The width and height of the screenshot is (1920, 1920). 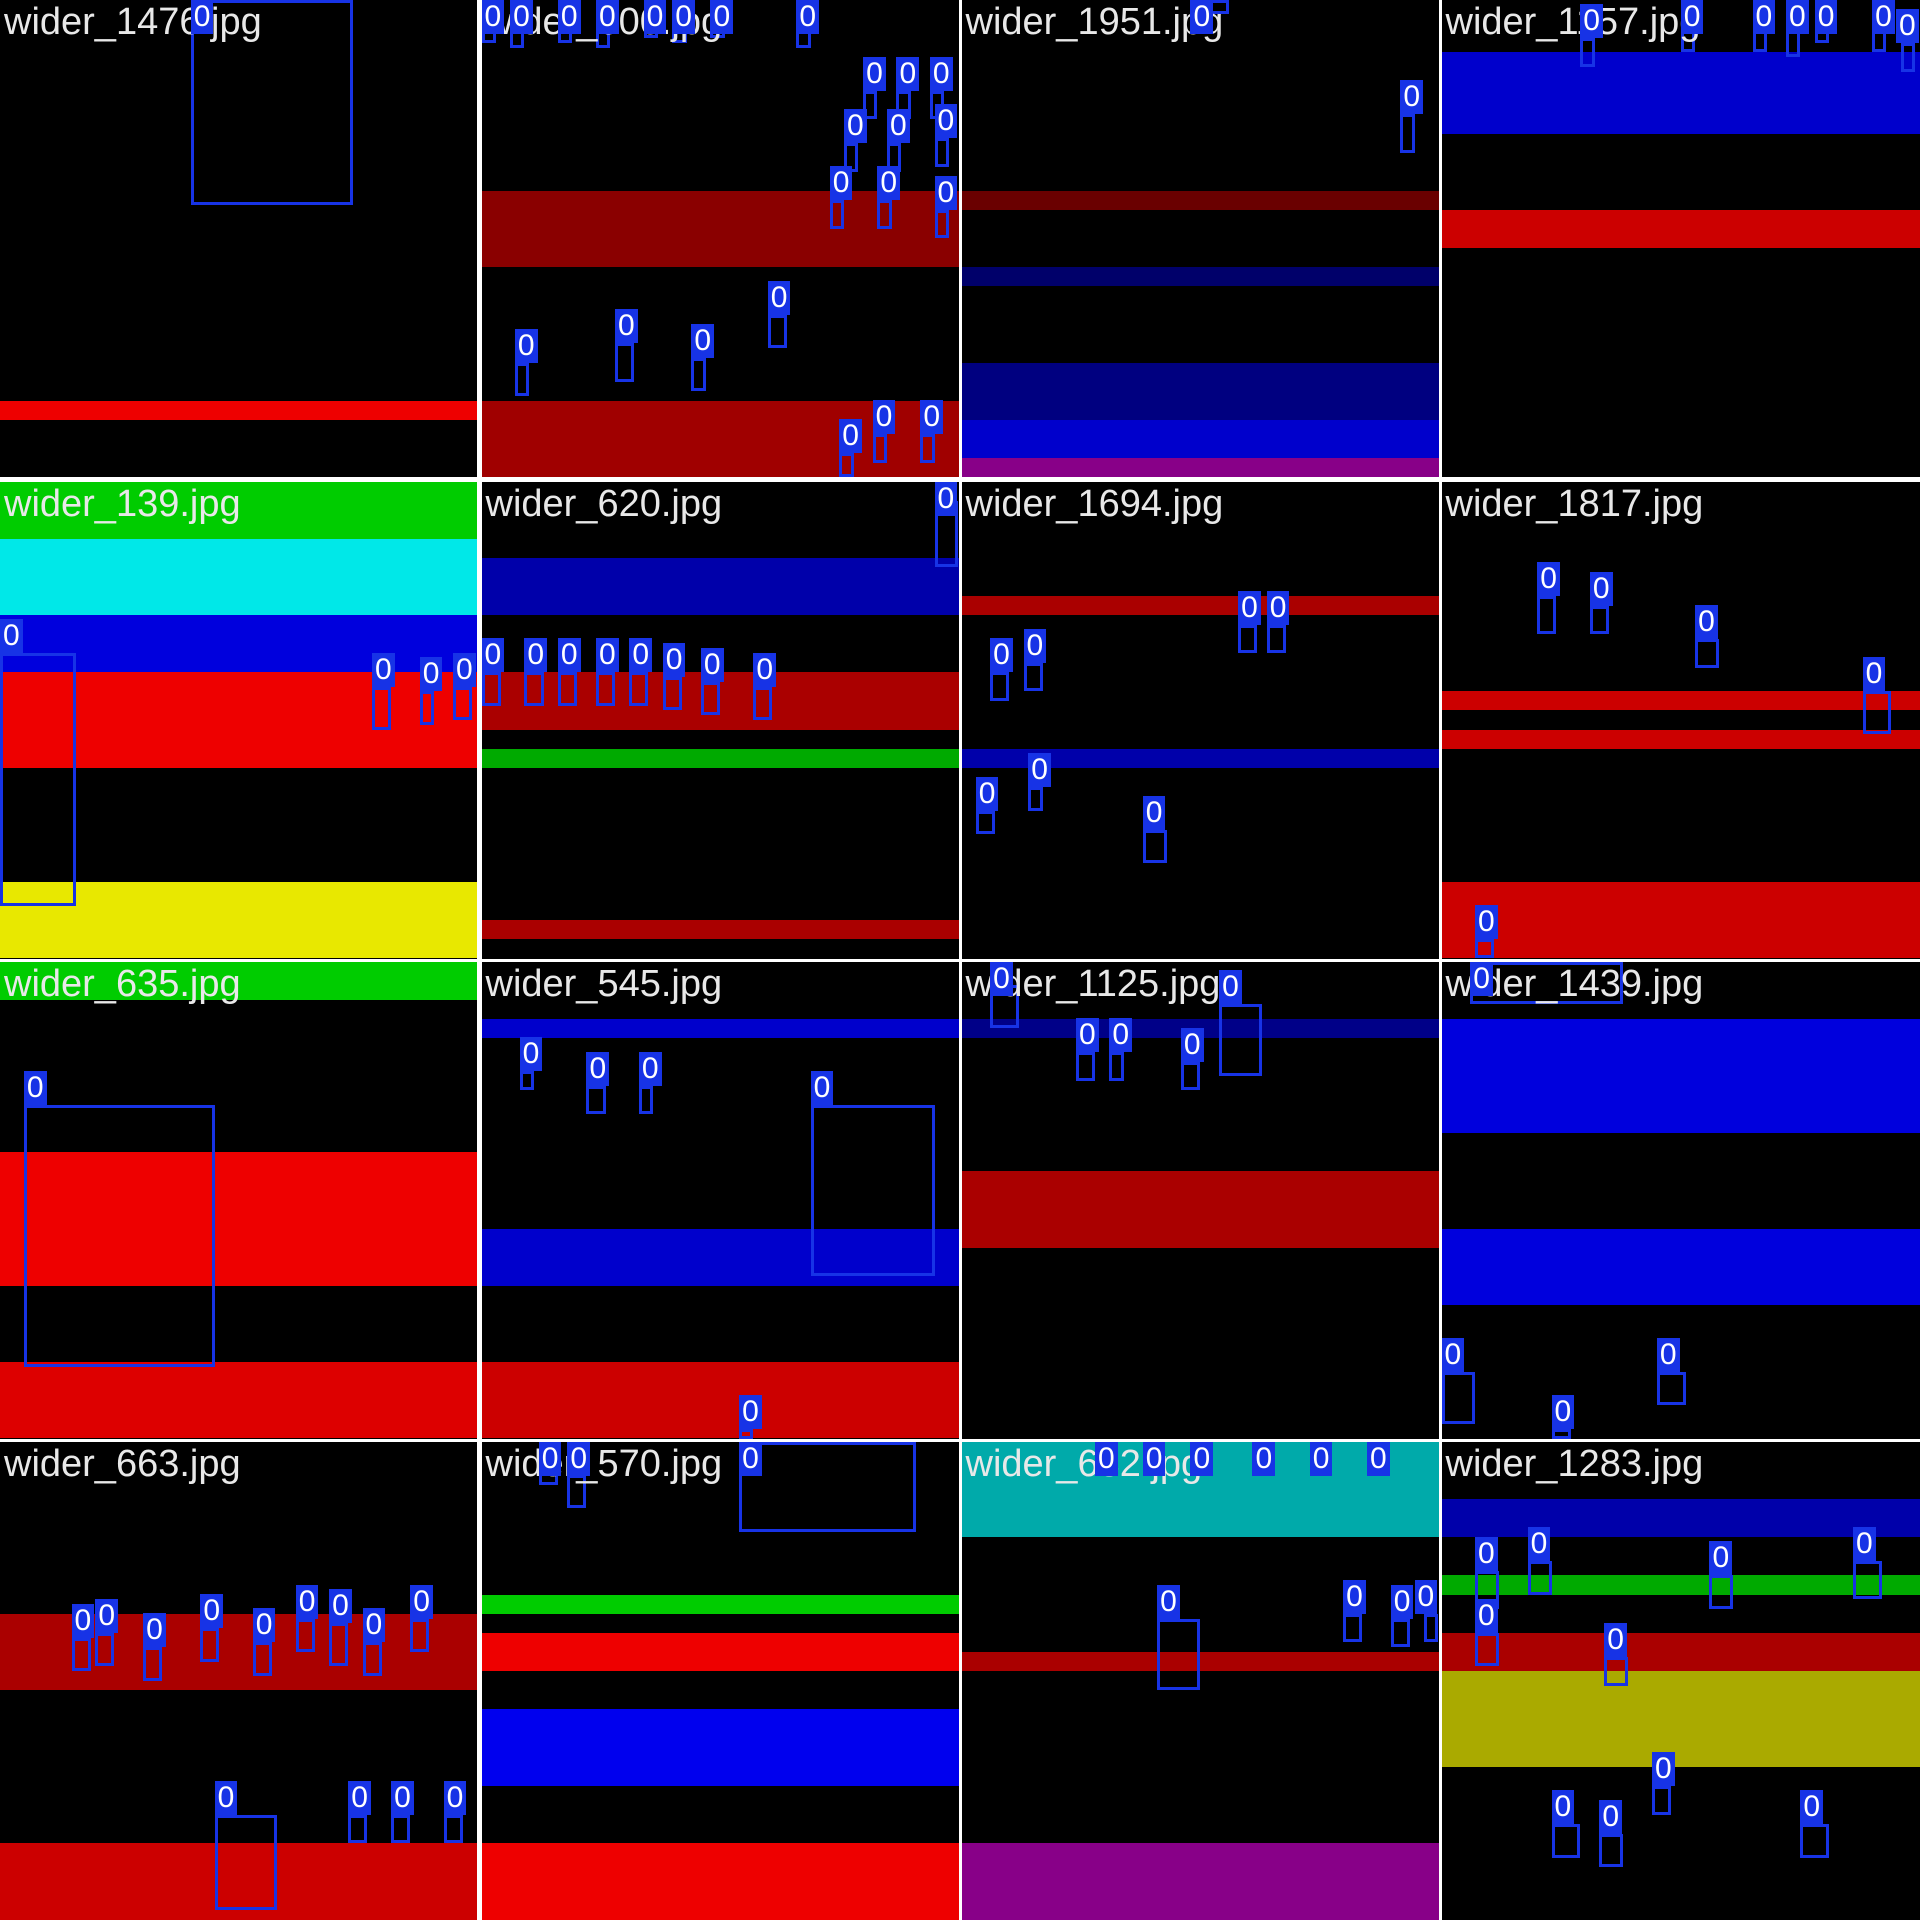 What do you see at coordinates (1574, 1463) in the screenshot?
I see `tile-filename-label: wider_1283.jpg` at bounding box center [1574, 1463].